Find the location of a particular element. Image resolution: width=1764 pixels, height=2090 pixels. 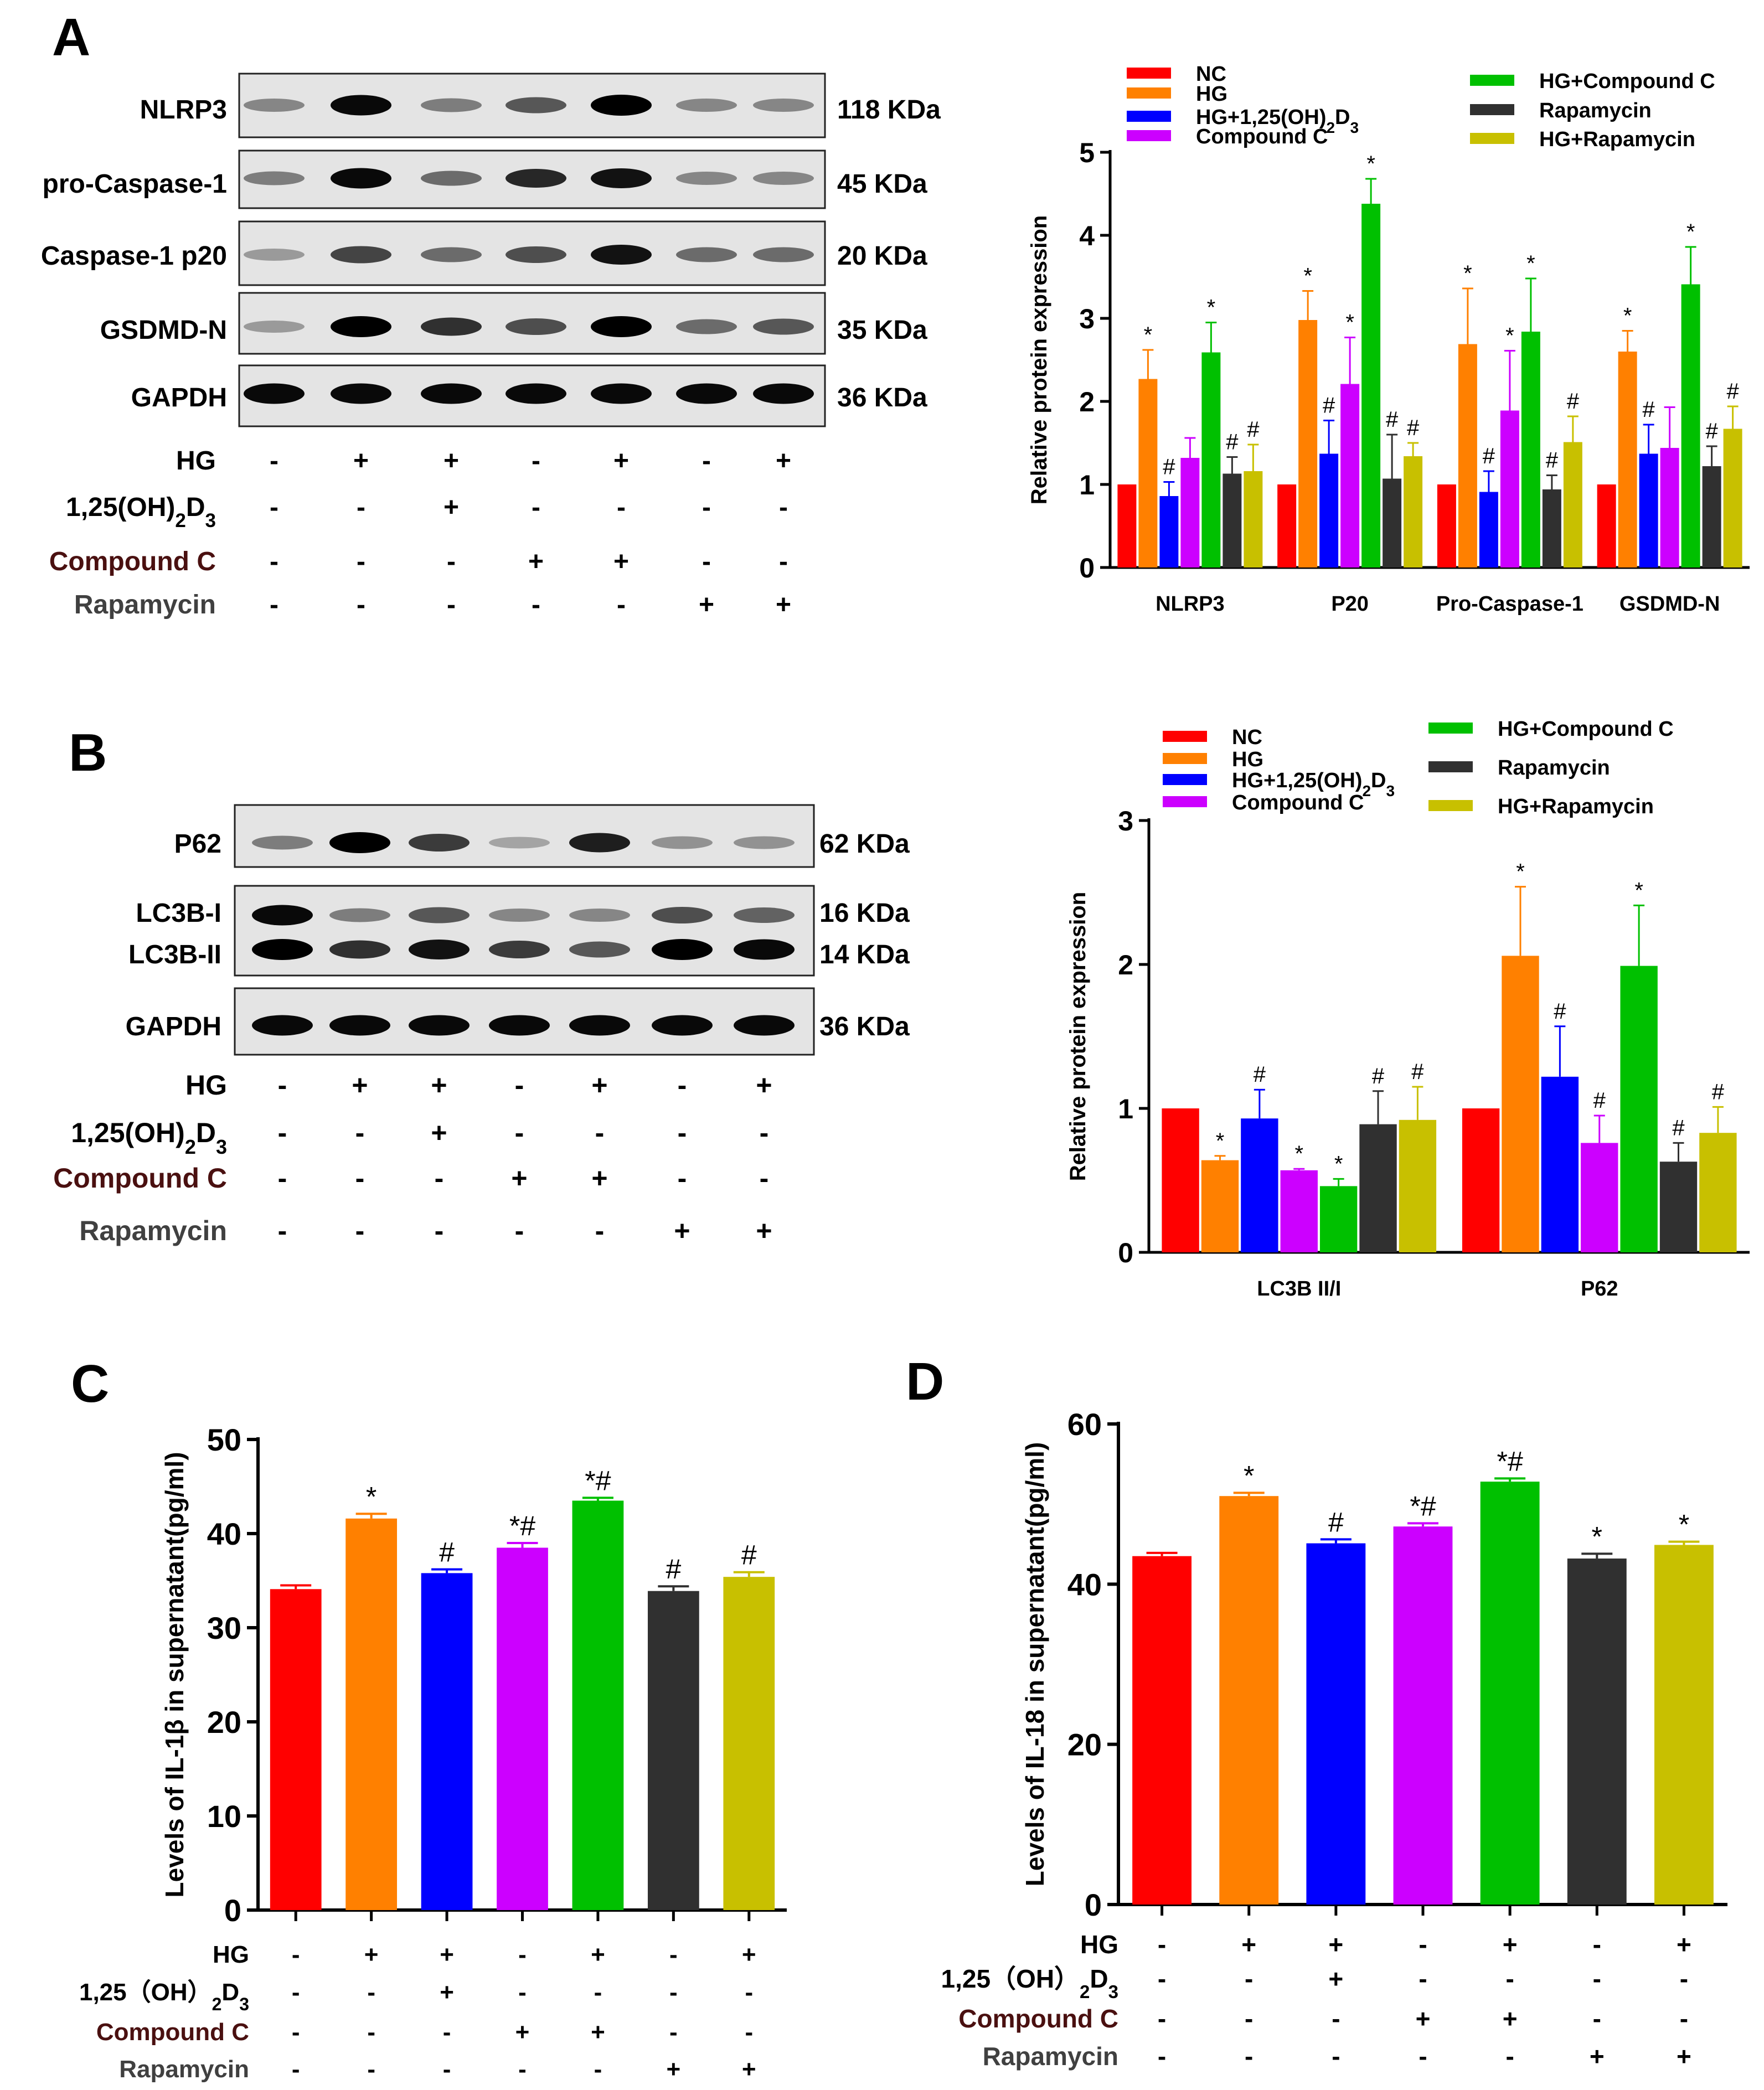

text-part: 1,25(OH) is located at coordinates (120, 507).